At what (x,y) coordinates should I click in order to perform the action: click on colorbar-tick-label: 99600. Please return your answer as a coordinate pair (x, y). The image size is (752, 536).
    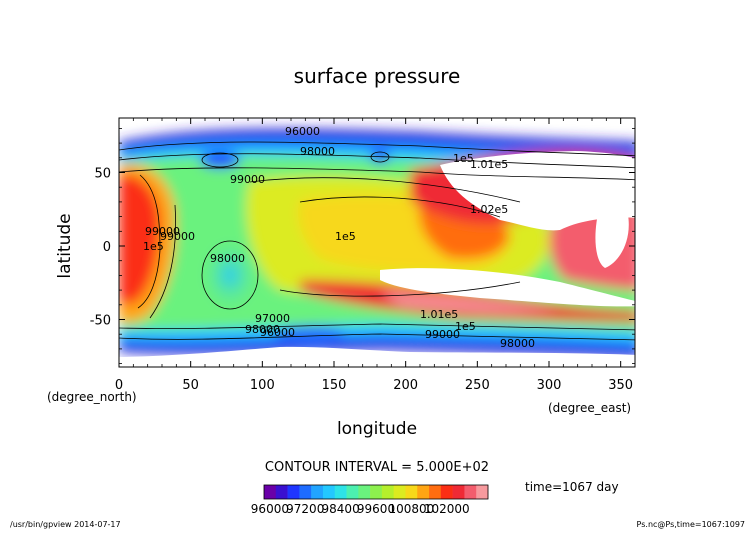
    Looking at the image, I should click on (376, 509).